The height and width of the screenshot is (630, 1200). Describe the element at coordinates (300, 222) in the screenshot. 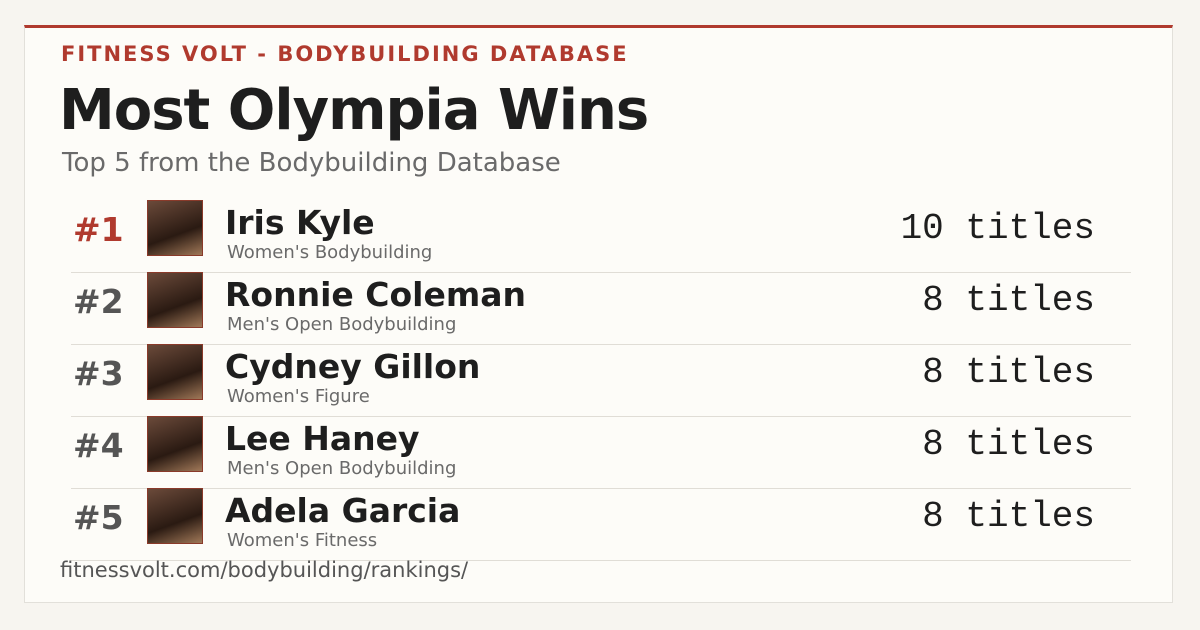

I see `athlete-name: Iris Kyle` at that location.